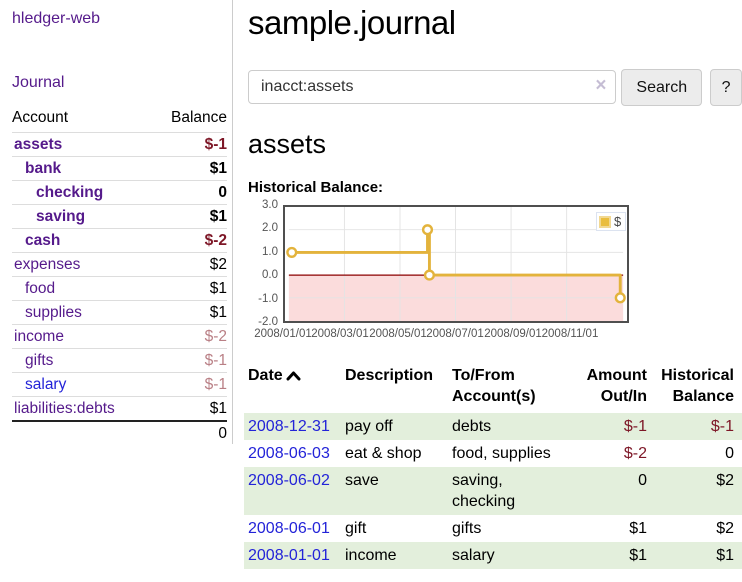 The image size is (742, 582). What do you see at coordinates (356, 528) in the screenshot?
I see `transaction-description: gift` at bounding box center [356, 528].